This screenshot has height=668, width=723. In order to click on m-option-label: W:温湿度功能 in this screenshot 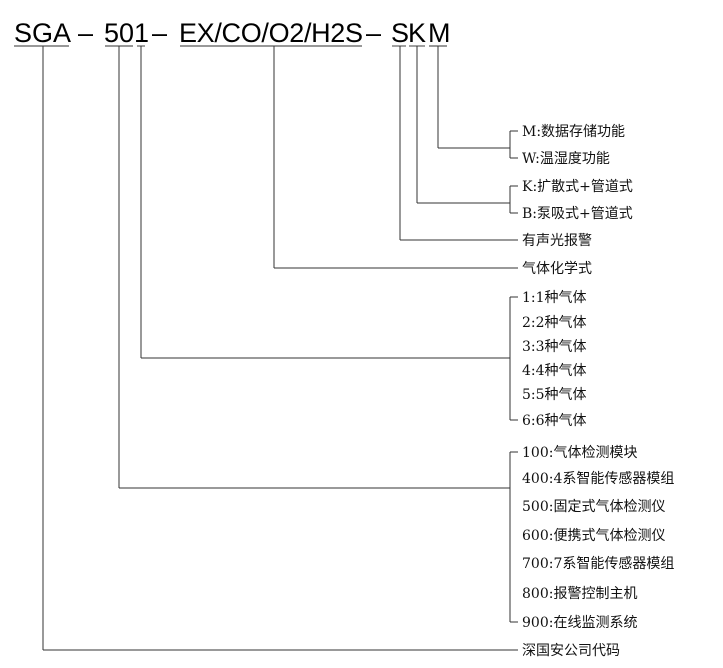, I will do `click(566, 159)`.